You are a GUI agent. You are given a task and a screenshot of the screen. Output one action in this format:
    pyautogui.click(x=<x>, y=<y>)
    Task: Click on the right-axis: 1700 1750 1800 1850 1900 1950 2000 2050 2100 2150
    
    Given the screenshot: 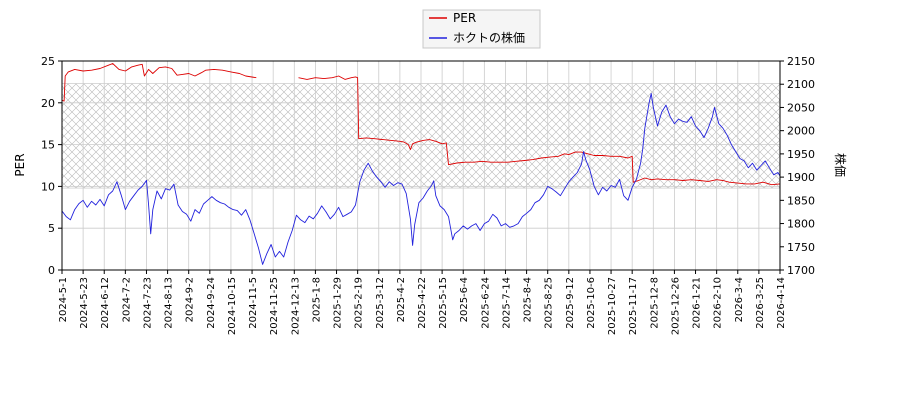 What is the action you would take?
    pyautogui.click(x=797, y=166)
    